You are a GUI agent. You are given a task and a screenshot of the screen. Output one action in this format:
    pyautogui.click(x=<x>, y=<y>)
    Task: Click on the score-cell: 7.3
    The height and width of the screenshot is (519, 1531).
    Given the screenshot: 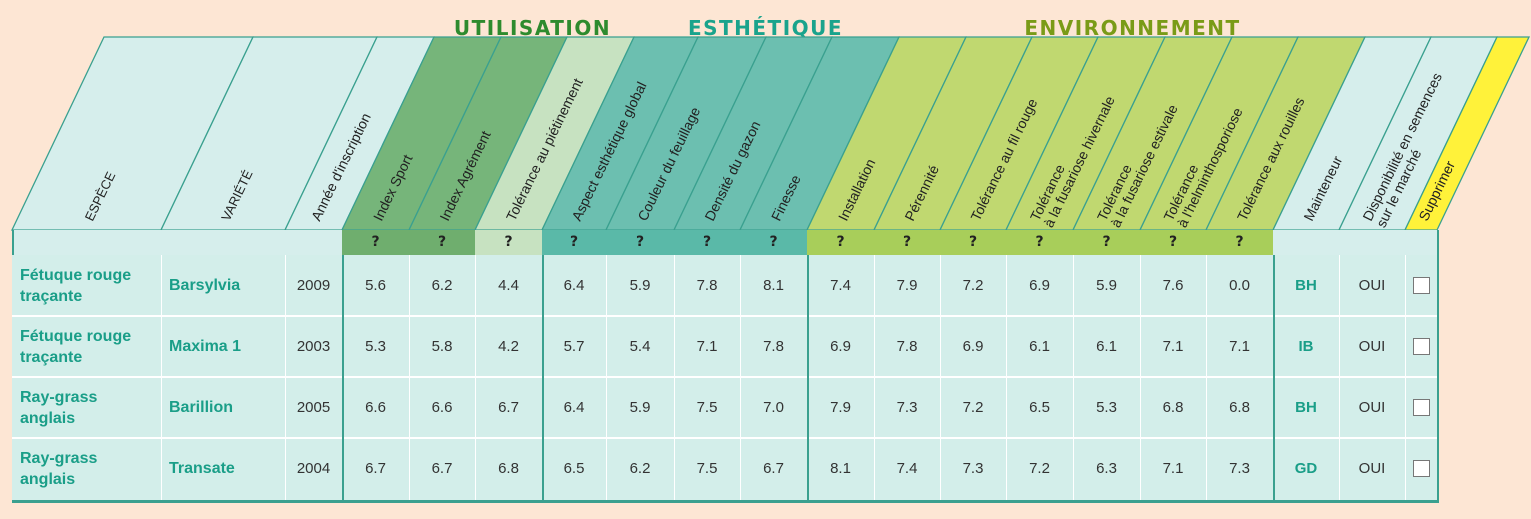 What is the action you would take?
    pyautogui.click(x=907, y=407)
    